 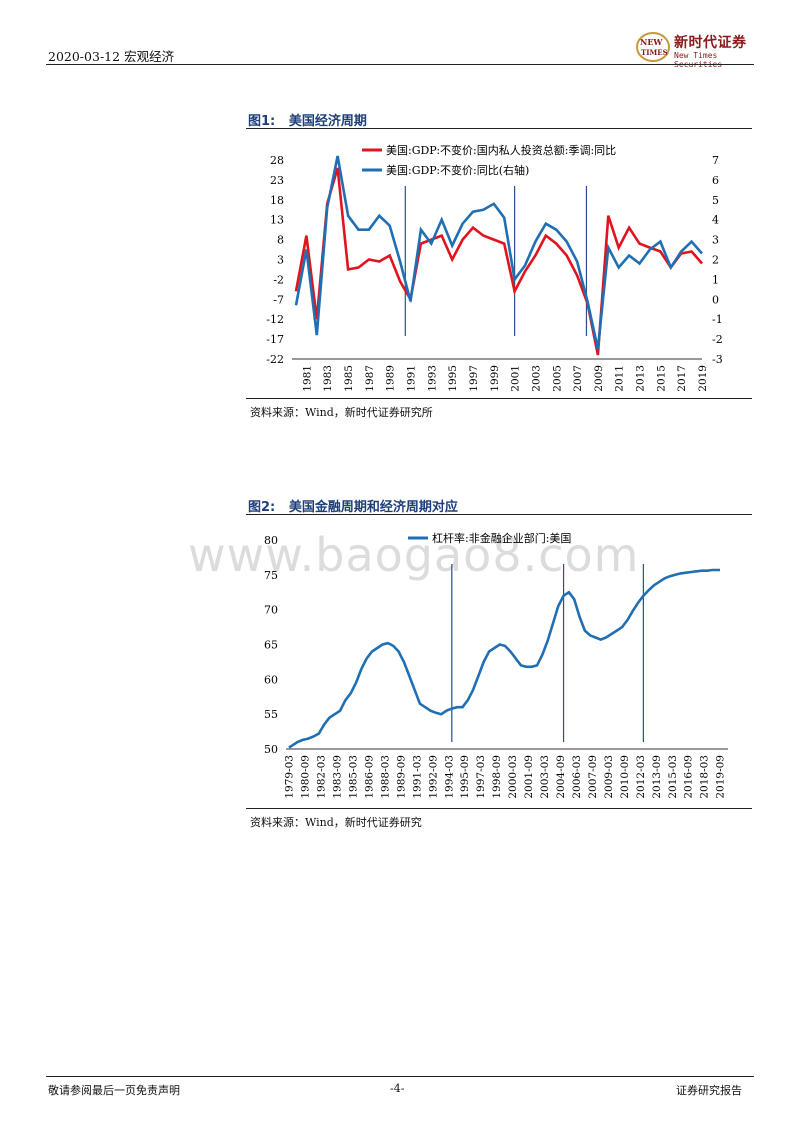 I want to click on chart-2-x-tick: 1988-03, so click(x=385, y=777).